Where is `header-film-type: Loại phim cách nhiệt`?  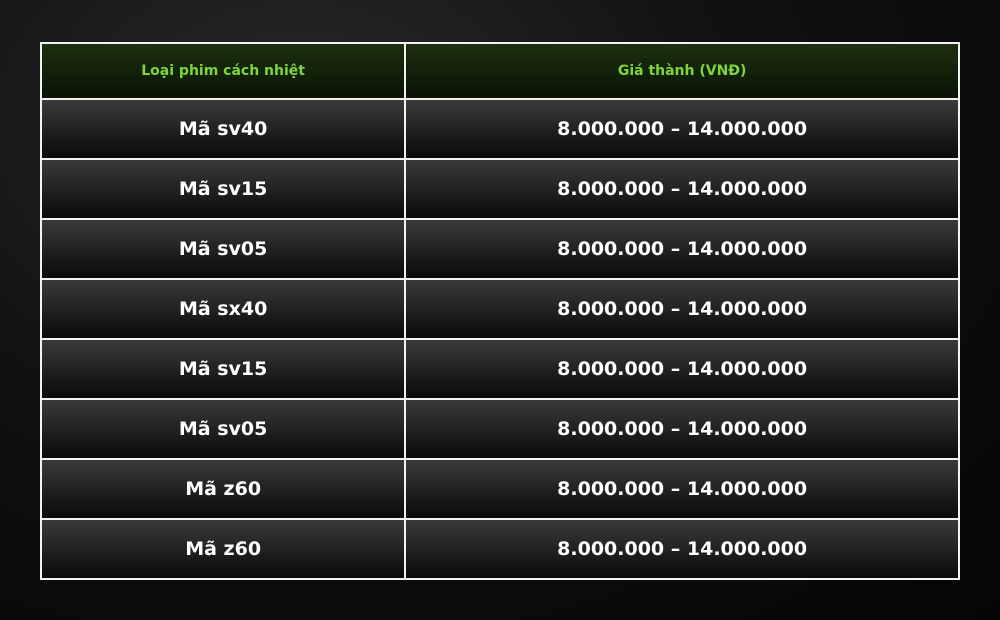
header-film-type: Loại phim cách nhiệt is located at coordinates (223, 71).